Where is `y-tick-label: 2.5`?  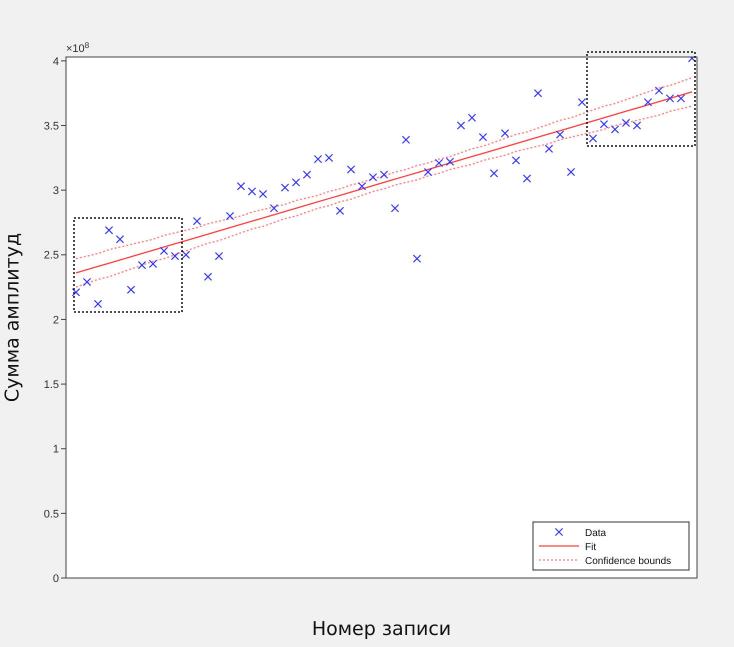 y-tick-label: 2.5 is located at coordinates (51, 256).